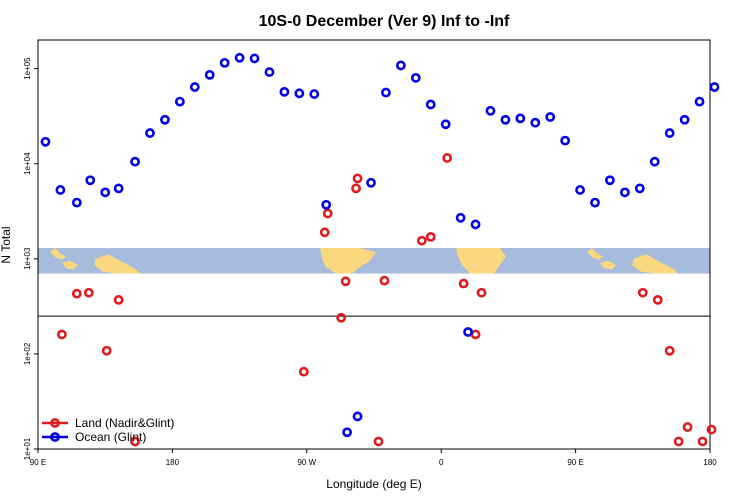 The height and width of the screenshot is (500, 750). I want to click on legend: Land (Nadir&Glint)Ocean (Glint), so click(108, 430).